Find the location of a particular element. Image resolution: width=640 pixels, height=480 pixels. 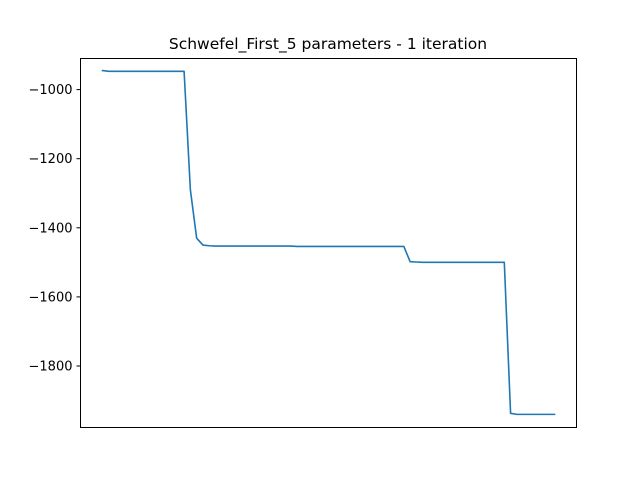

y-tick-label: −1800 is located at coordinates (51, 367).